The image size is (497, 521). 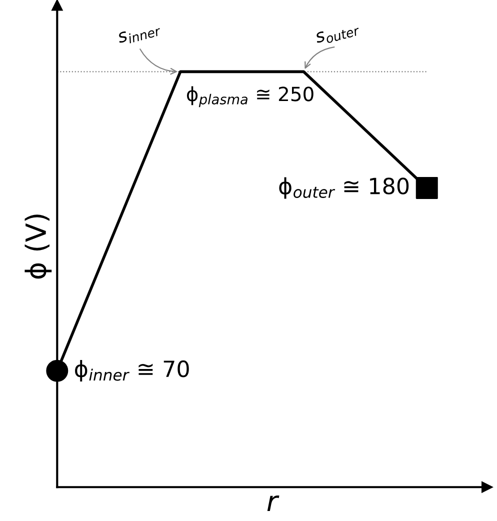 What do you see at coordinates (344, 188) in the screenshot?
I see `data-label: ϕ$_{outer}$ ≅ 180` at bounding box center [344, 188].